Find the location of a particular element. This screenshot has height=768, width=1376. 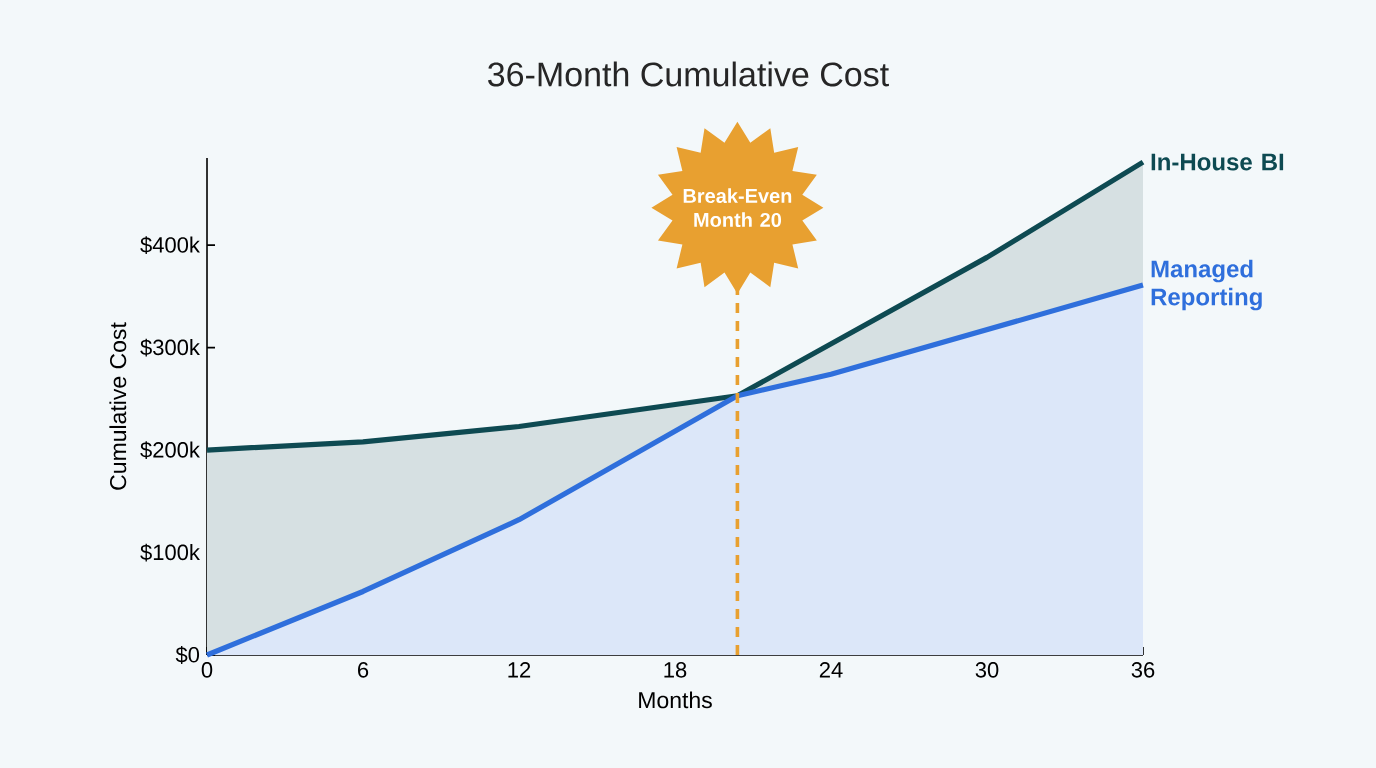

x-tick-label: 6 is located at coordinates (363, 670).